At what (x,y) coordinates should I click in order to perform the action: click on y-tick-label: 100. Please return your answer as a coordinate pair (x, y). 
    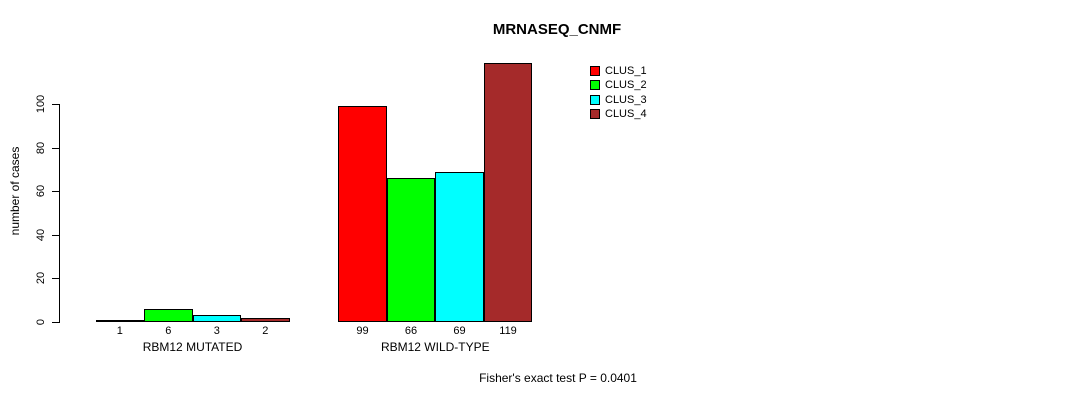
    Looking at the image, I should click on (41, 104).